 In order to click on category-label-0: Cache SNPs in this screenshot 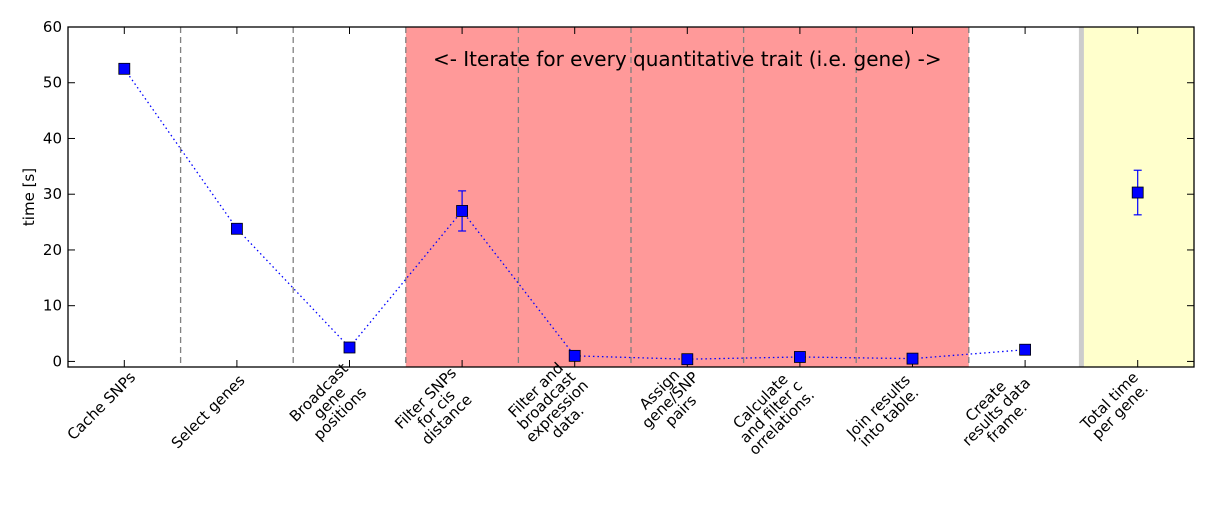, I will do `click(102, 406)`.